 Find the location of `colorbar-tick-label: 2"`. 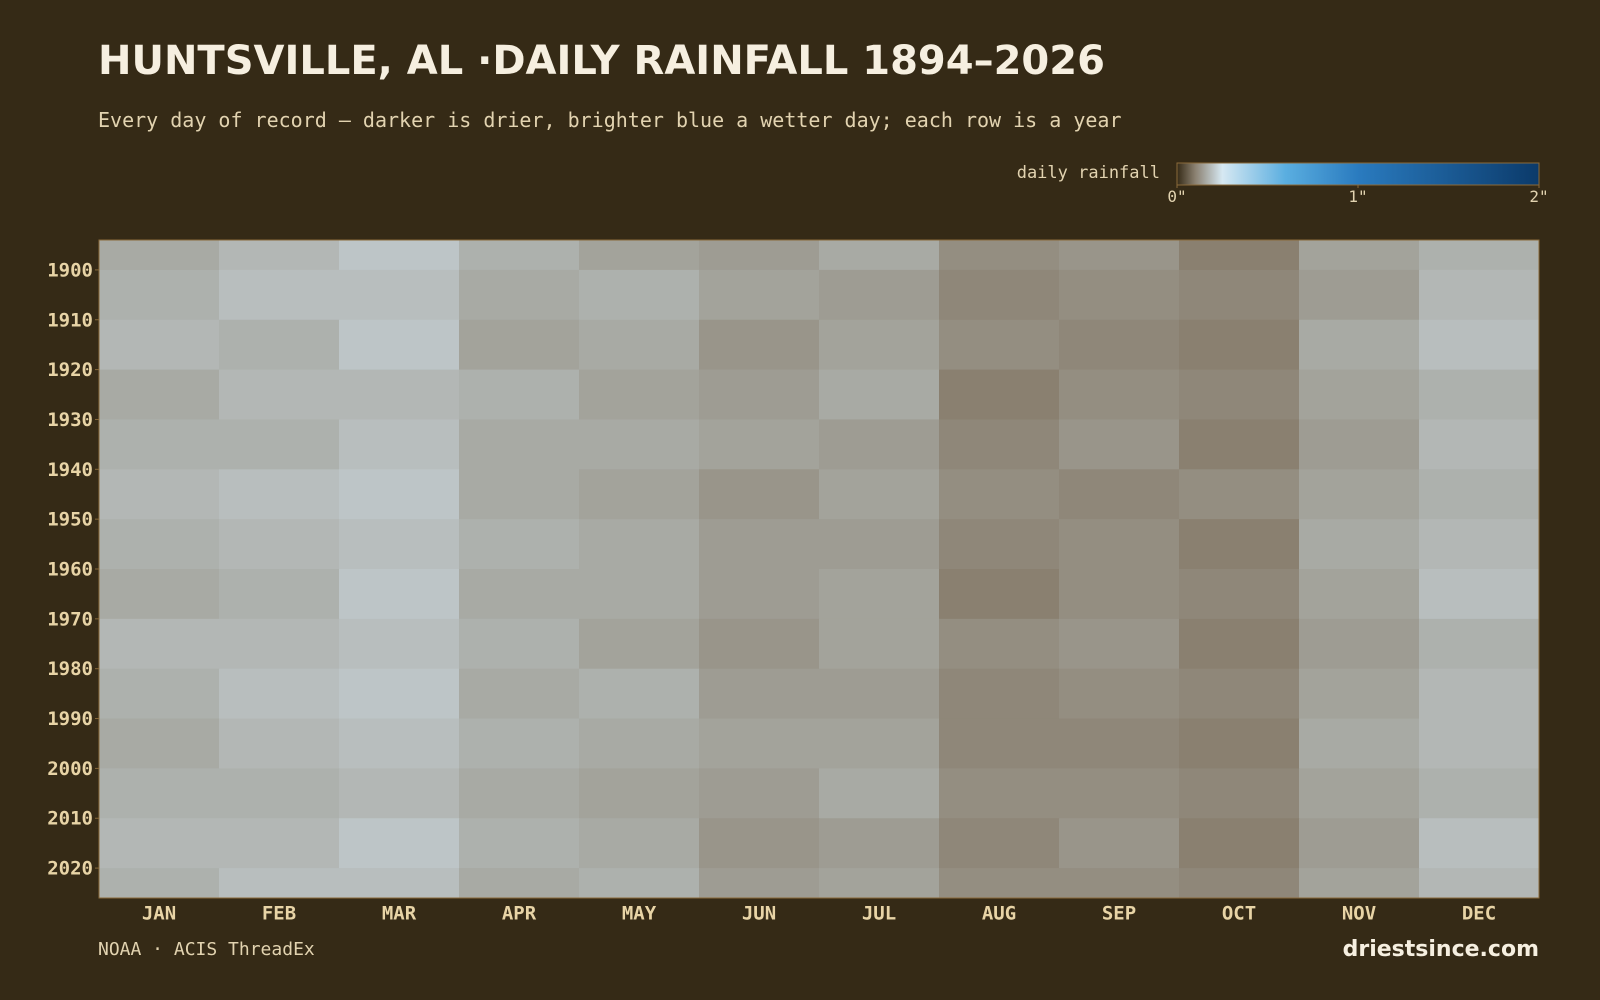

colorbar-tick-label: 2" is located at coordinates (1538, 196).